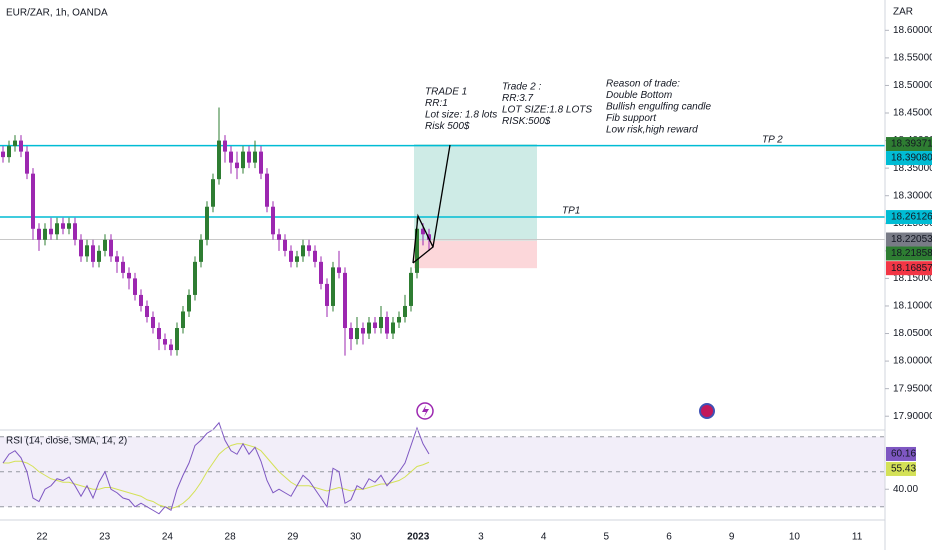  I want to click on rsi-tag-label: 60.16, so click(903, 454).